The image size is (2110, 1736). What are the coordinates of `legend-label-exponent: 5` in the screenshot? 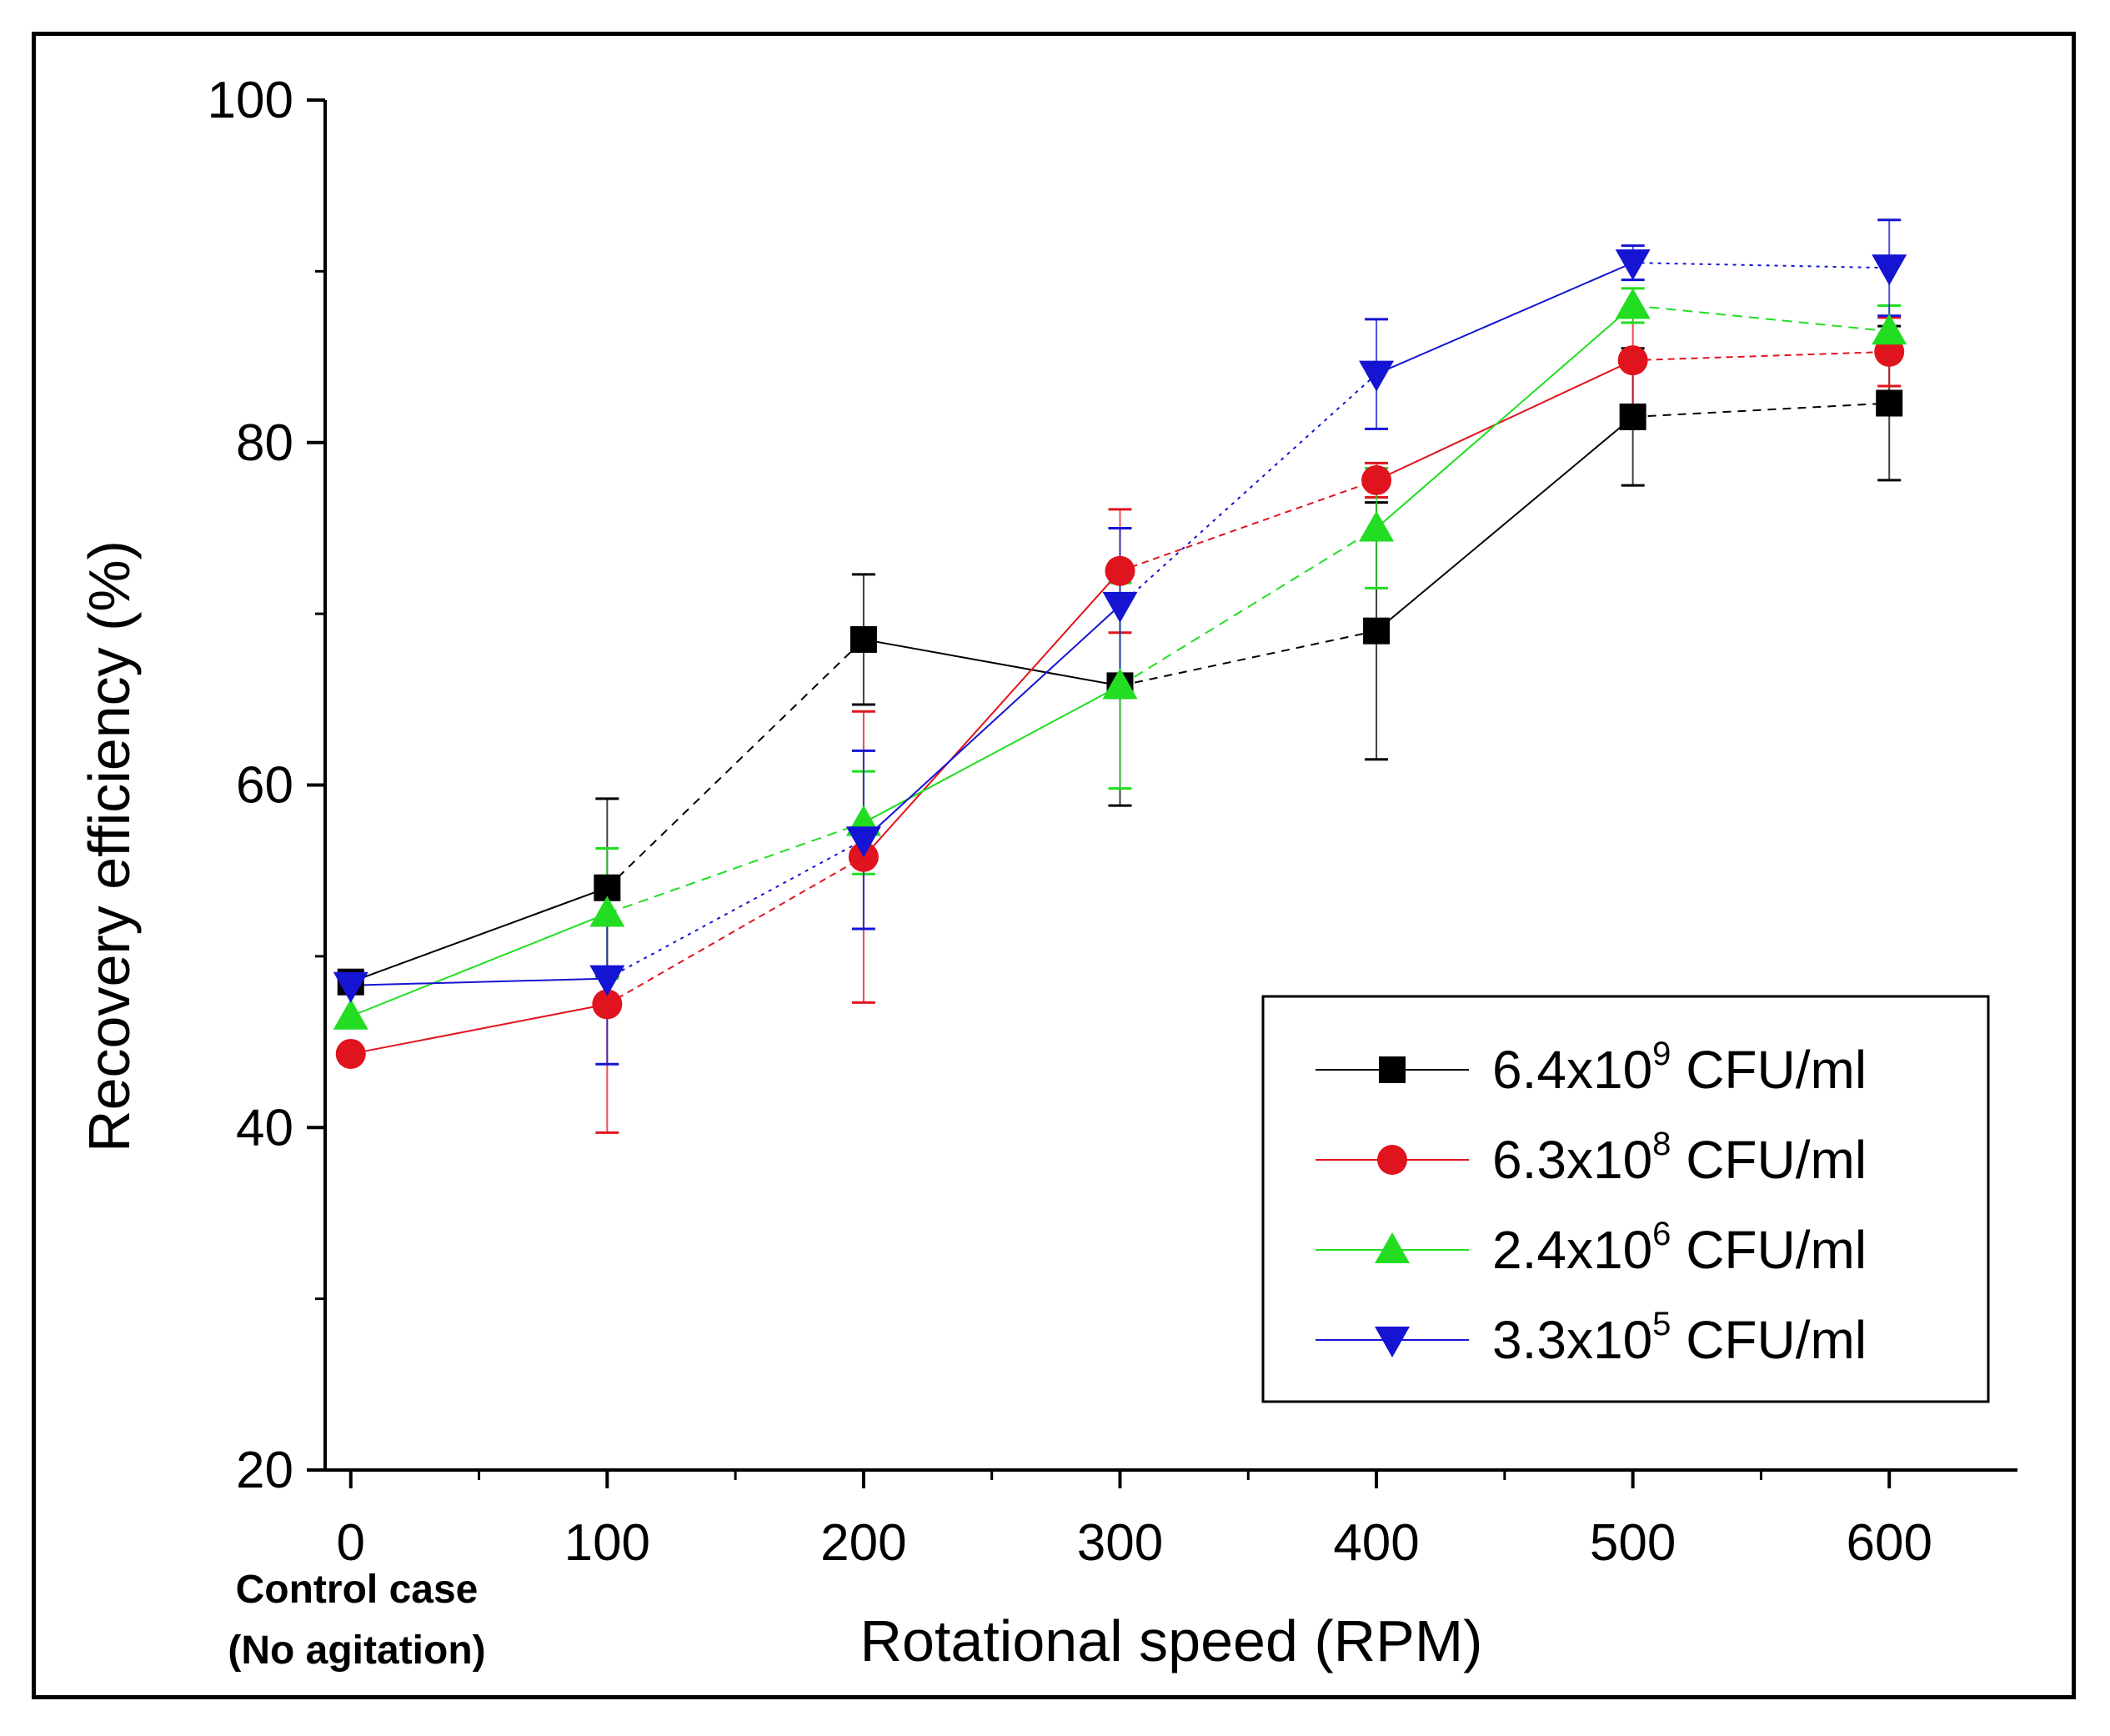 It's located at (1661, 1324).